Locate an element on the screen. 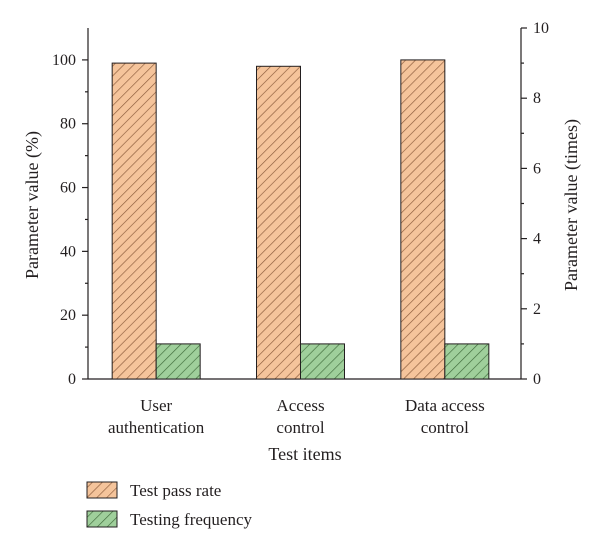 This screenshot has width=600, height=552. category-label: User authentication is located at coordinates (156, 416).